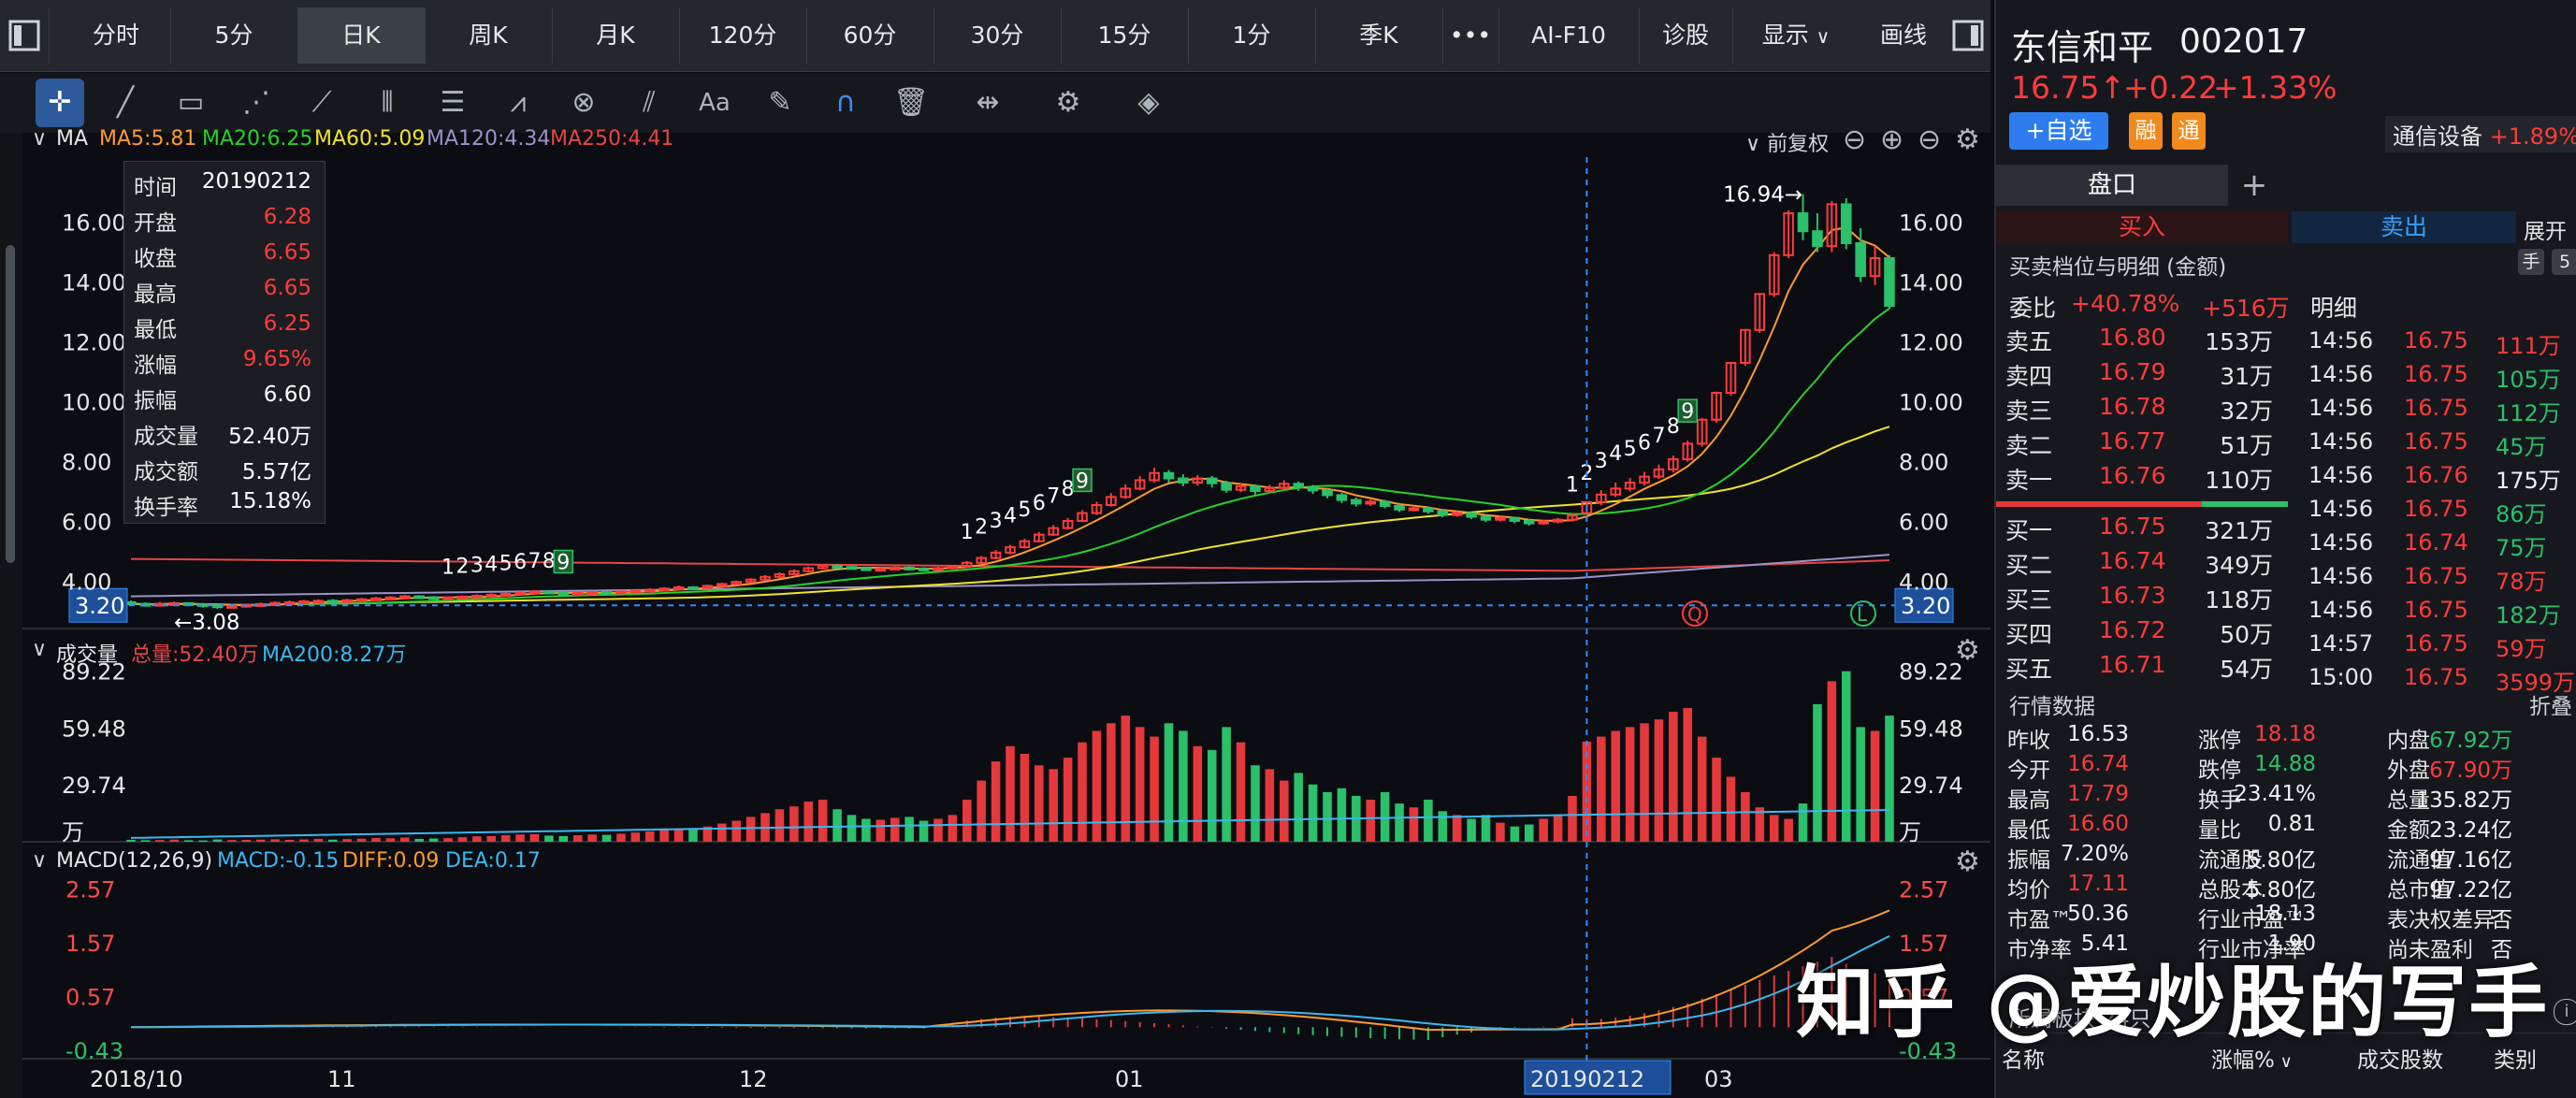 The width and height of the screenshot is (2576, 1098). Describe the element at coordinates (2531, 262) in the screenshot. I see `hand-unit-button: 手` at that location.